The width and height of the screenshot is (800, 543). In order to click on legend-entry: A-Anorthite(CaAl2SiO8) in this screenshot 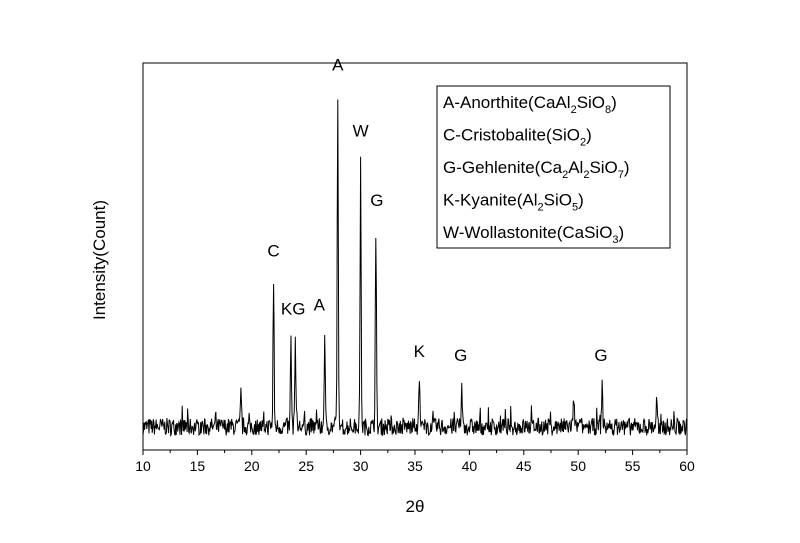, I will do `click(530, 104)`.